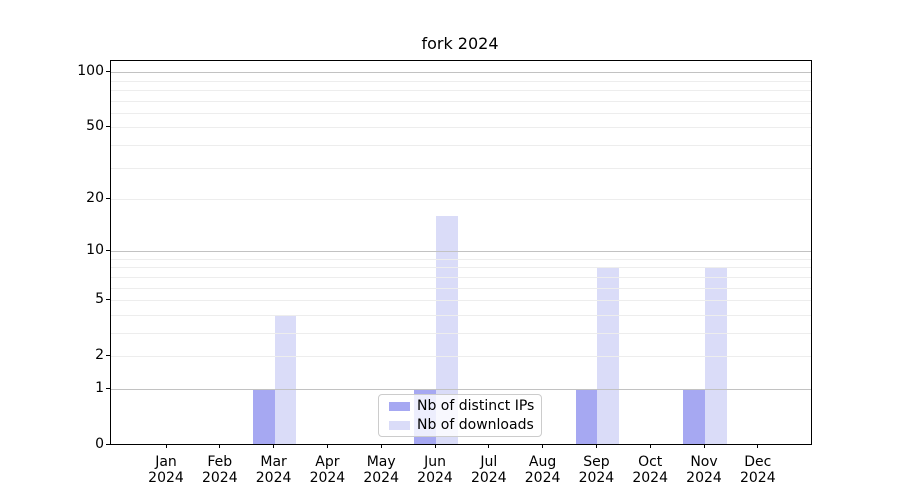 Image resolution: width=900 pixels, height=500 pixels. I want to click on x-axis-tick-label: Mar 2024, so click(274, 470).